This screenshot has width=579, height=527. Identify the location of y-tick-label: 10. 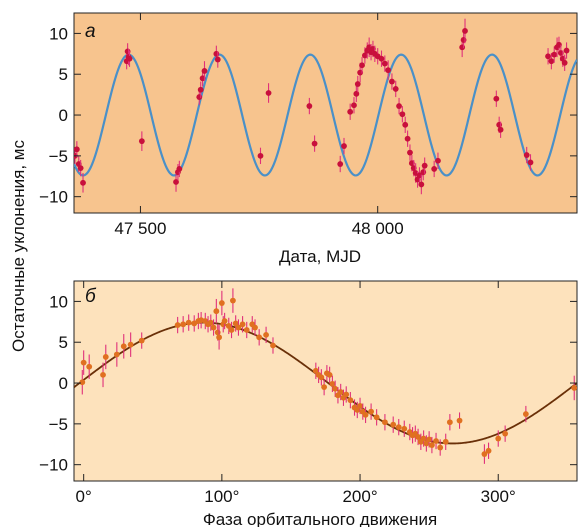
(58, 301).